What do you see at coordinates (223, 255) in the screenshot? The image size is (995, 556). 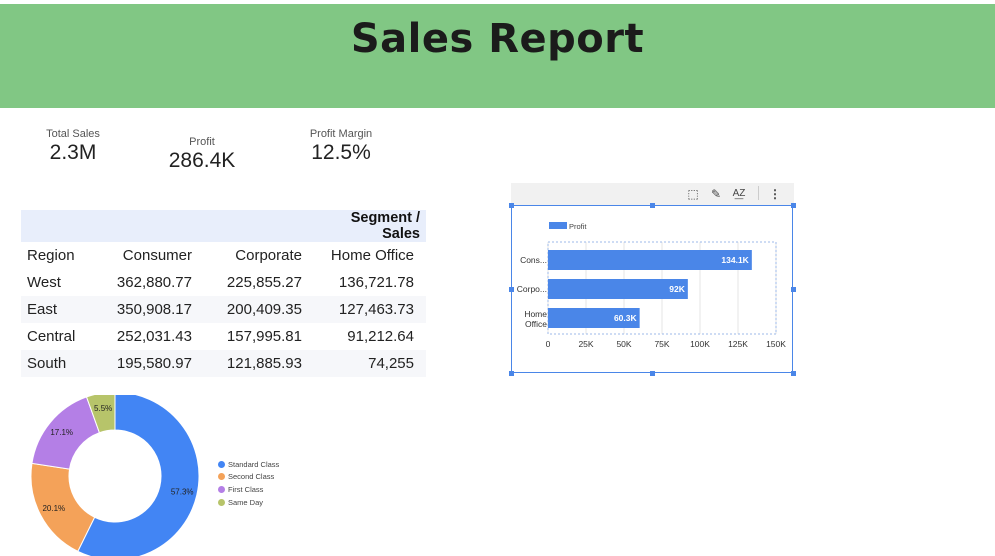 I see `table-header-row: Region Consumer Corporate Home Office` at bounding box center [223, 255].